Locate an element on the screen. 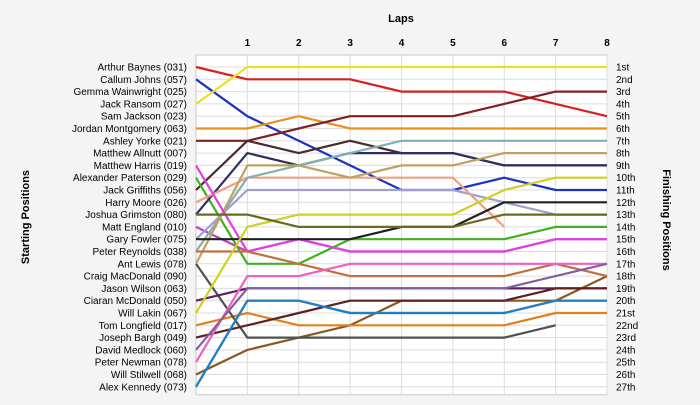 The height and width of the screenshot is (405, 700). finishing-position-label: 27th is located at coordinates (625, 387).